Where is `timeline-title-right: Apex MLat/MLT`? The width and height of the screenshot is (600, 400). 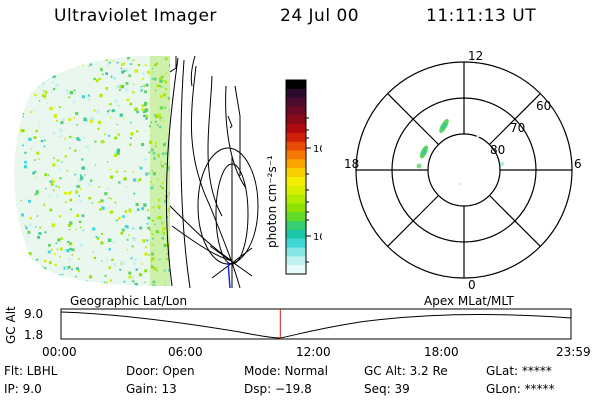 timeline-title-right: Apex MLat/MLT is located at coordinates (469, 301).